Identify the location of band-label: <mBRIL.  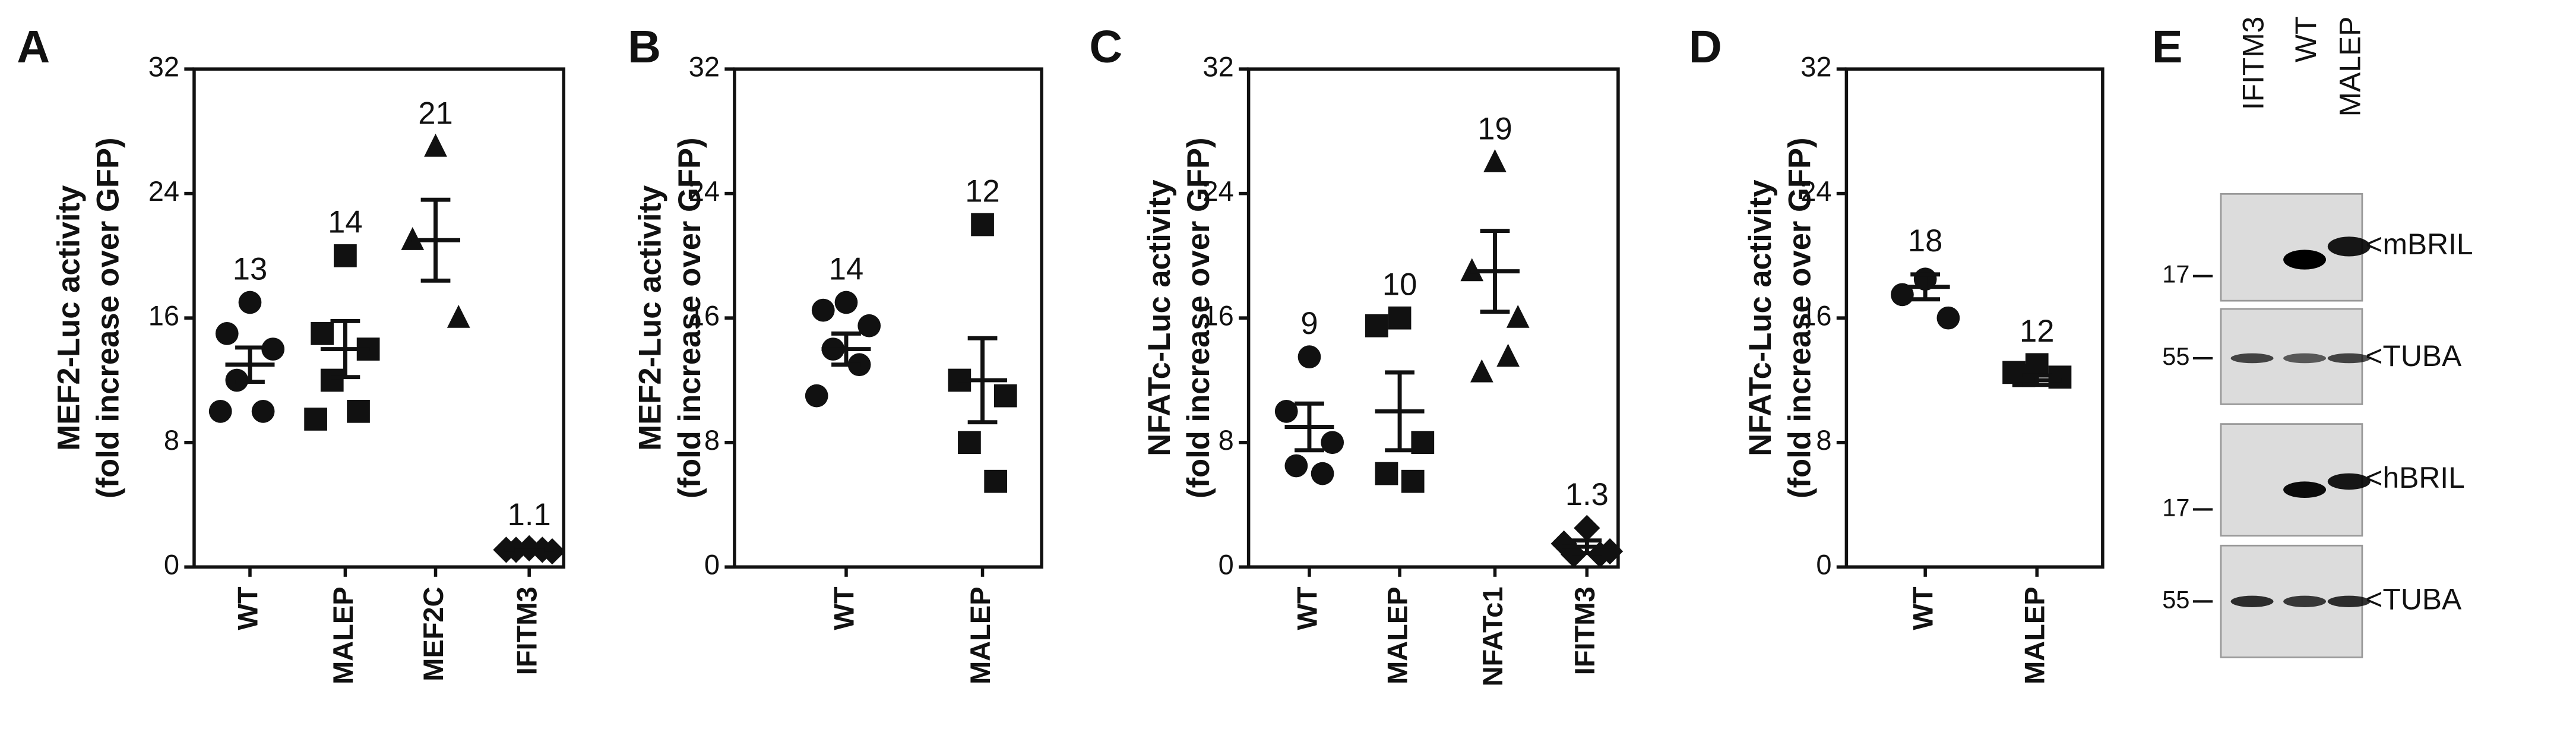
(2419, 244).